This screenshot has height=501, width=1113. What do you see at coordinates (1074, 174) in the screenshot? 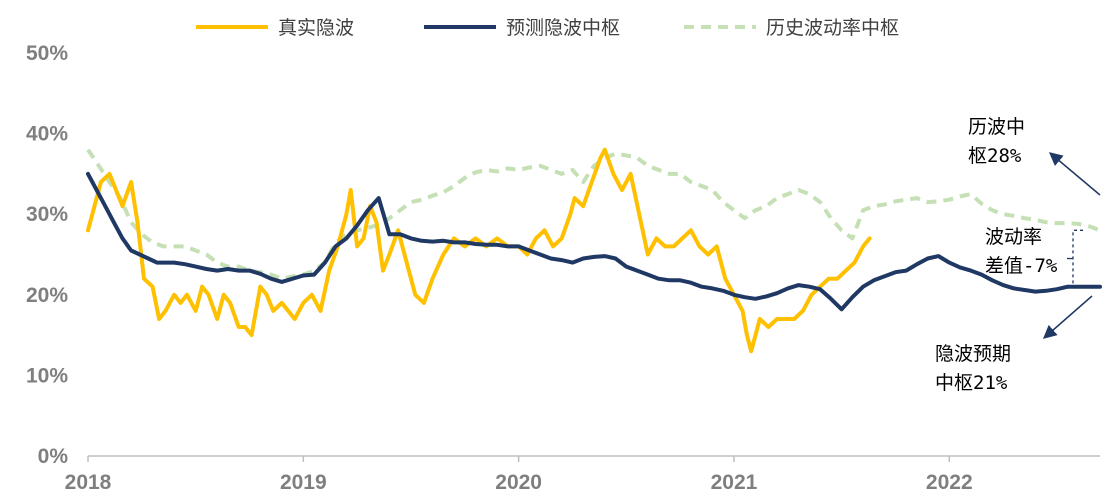
I see `arrow-to-historical-label` at bounding box center [1074, 174].